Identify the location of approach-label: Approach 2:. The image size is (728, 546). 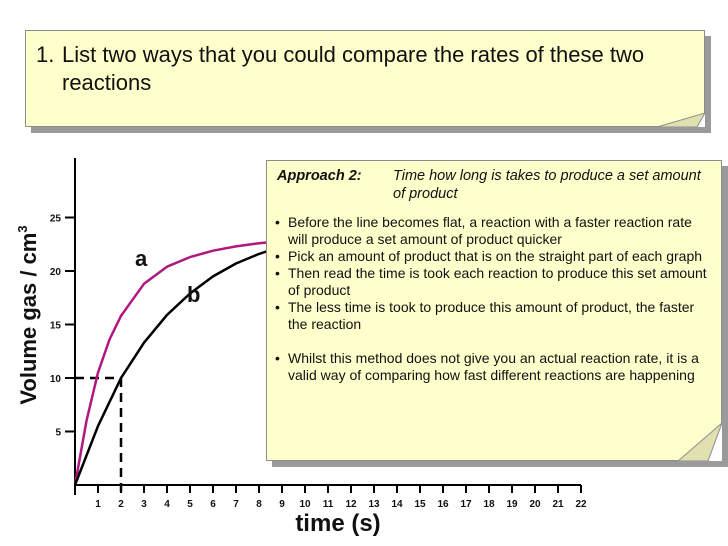
(319, 176).